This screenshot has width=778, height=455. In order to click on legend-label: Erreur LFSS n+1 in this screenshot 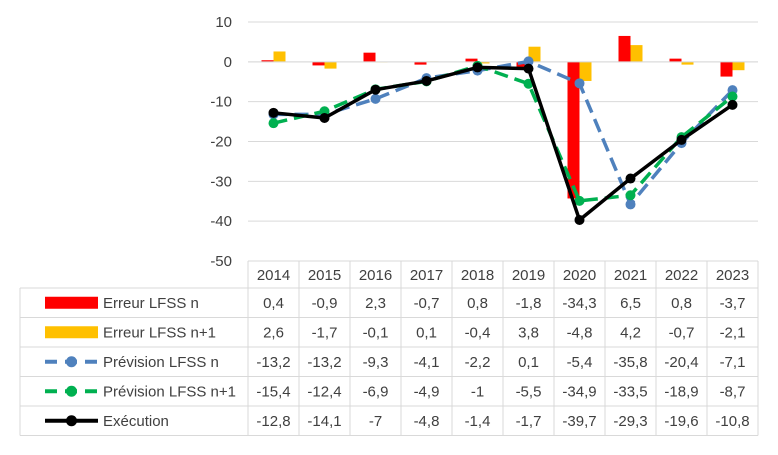, I will do `click(159, 332)`.